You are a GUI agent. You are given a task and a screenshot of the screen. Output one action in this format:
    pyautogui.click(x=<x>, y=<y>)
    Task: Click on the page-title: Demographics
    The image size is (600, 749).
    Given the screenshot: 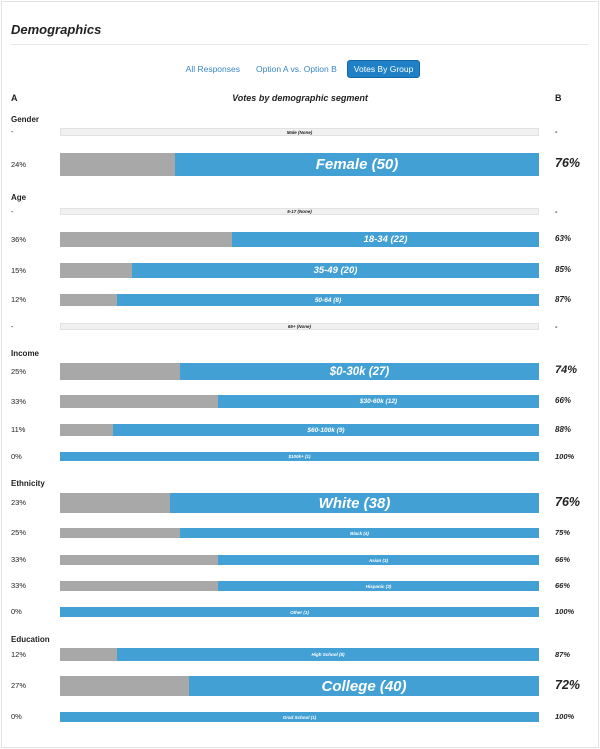 What is the action you would take?
    pyautogui.click(x=56, y=29)
    